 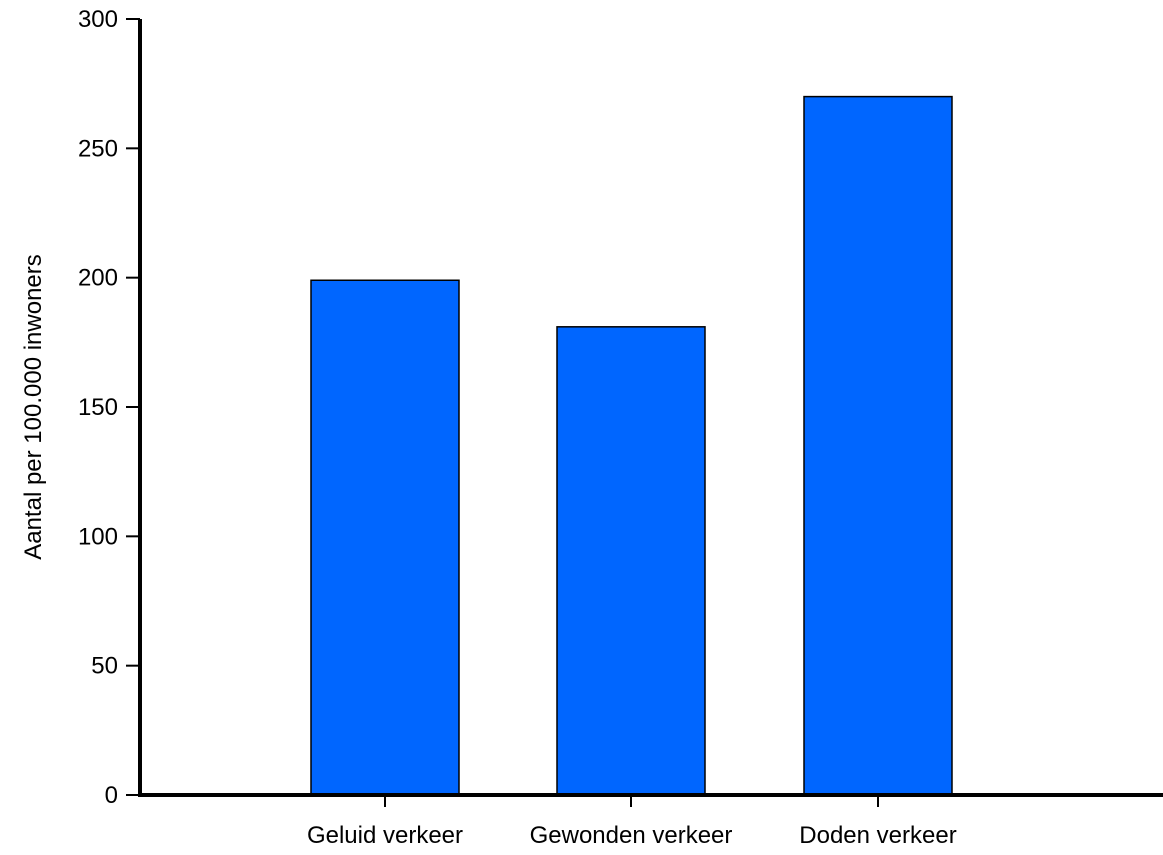 I want to click on y-tick-label-150: 150, so click(x=98, y=407).